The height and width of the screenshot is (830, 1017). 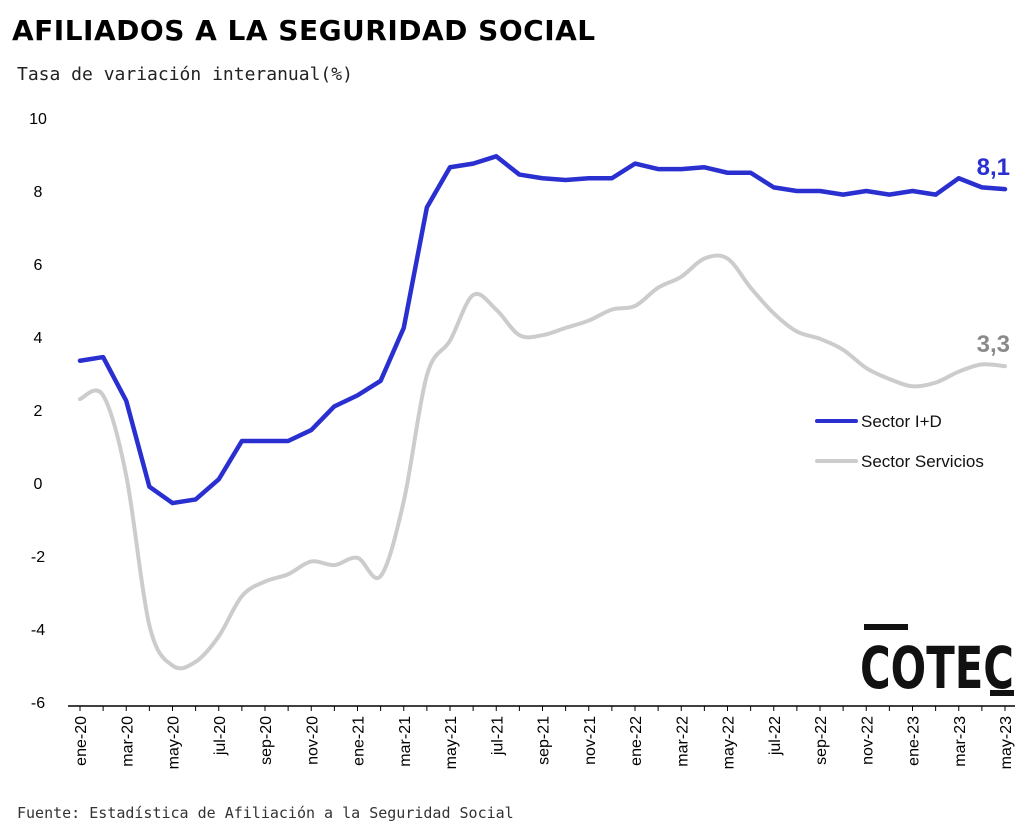 I want to click on end-label-sector-servicios: 3,3, so click(x=993, y=344).